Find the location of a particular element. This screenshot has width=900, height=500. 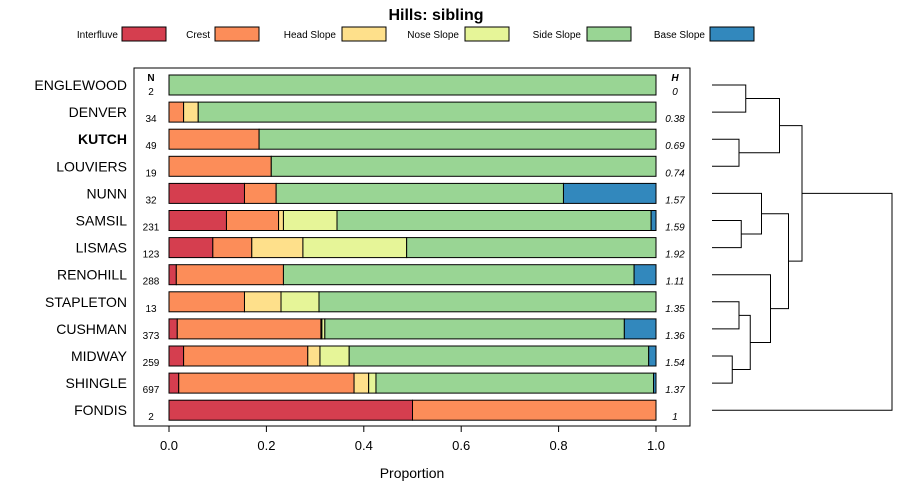

row-label-stapleton: STAPLETON is located at coordinates (86, 302).